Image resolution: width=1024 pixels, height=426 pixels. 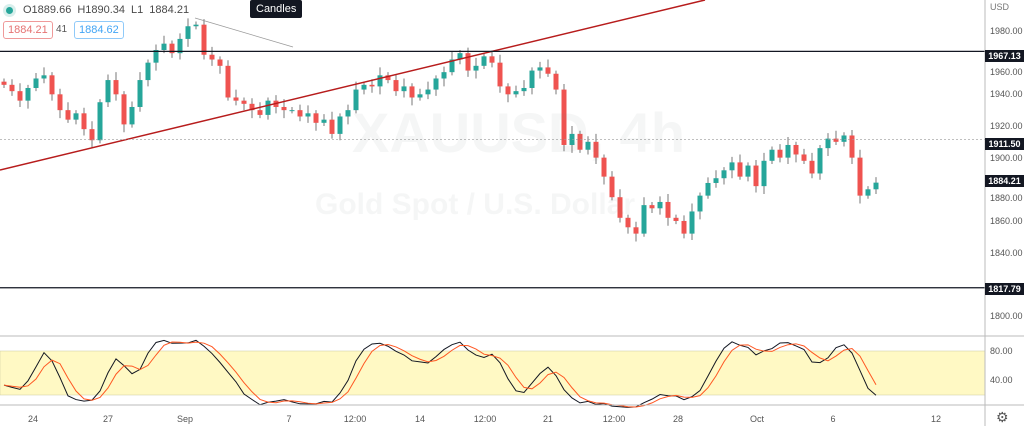 I want to click on legend-low: L1, so click(x=137, y=10).